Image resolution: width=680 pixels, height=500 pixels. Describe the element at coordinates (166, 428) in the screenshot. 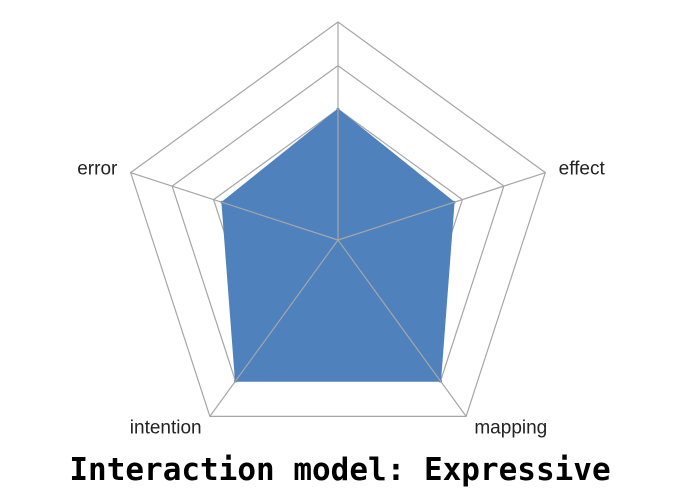

I see `axis-label-intention: intention` at that location.